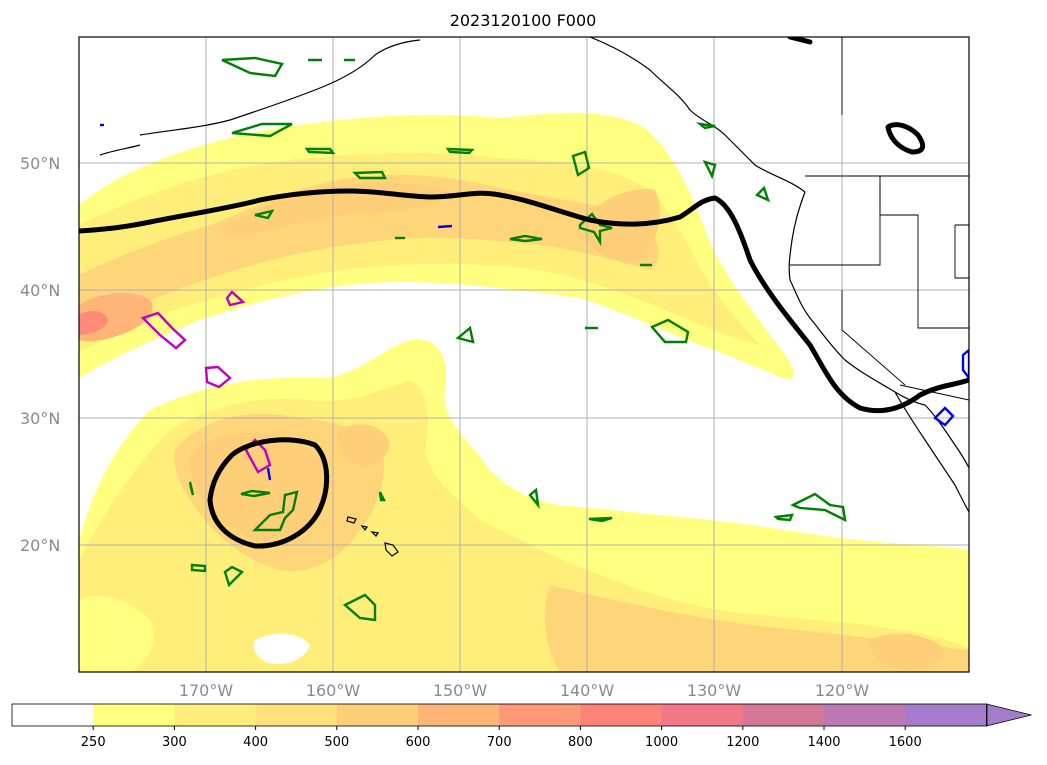 Image resolution: width=1047 pixels, height=765 pixels. I want to click on colorbar-tick-label: 800, so click(580, 742).